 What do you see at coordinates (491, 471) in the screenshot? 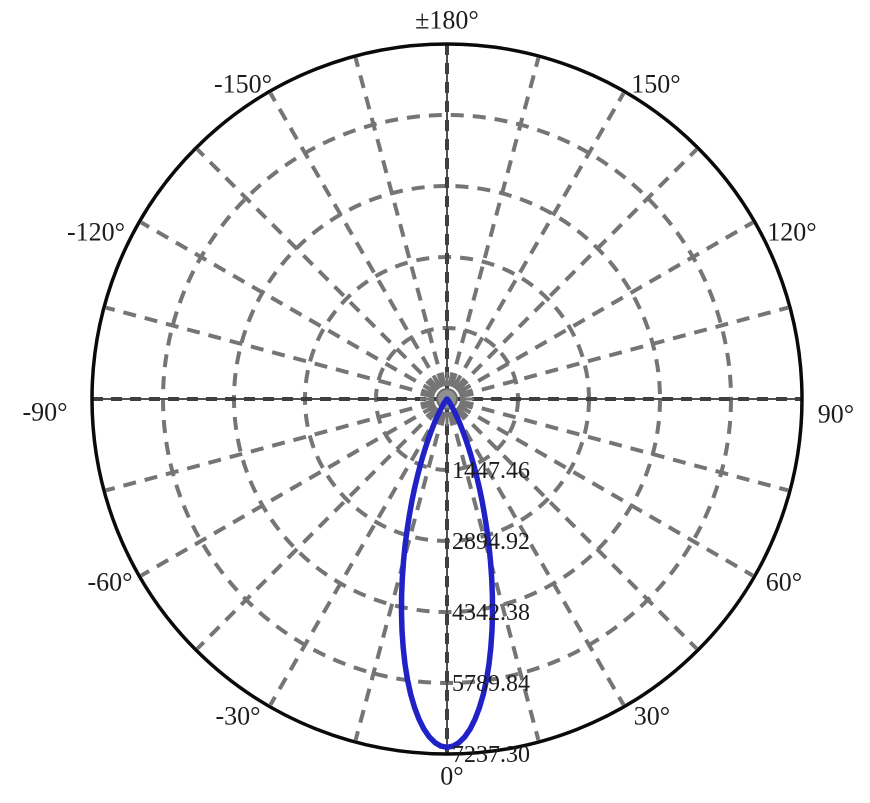
I see `radial-tick-label: 1447.46` at bounding box center [491, 471].